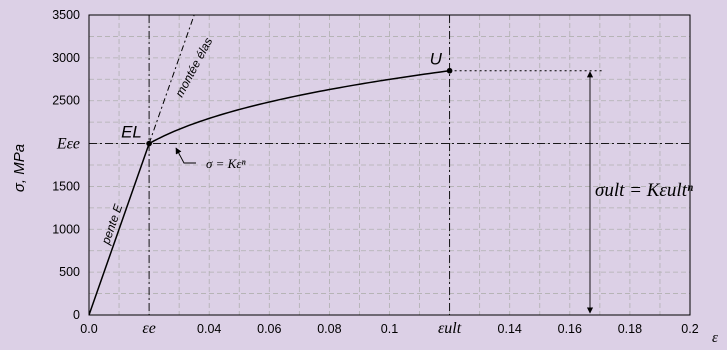  Describe the element at coordinates (149, 143) in the screenshot. I see `point-marker-el` at that location.